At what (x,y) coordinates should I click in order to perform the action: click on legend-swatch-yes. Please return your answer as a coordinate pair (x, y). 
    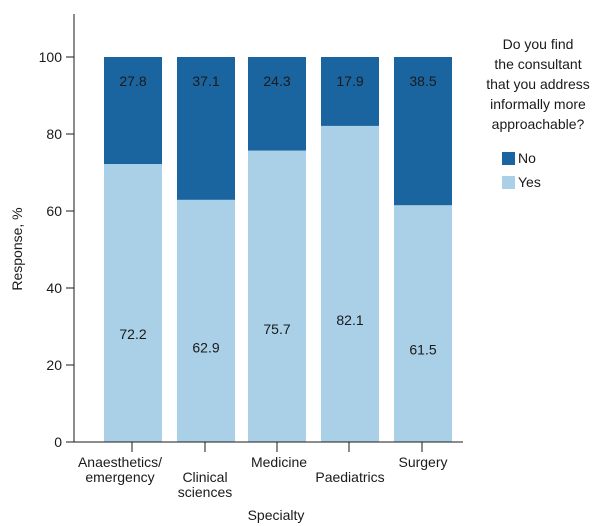
    Looking at the image, I should click on (508, 182).